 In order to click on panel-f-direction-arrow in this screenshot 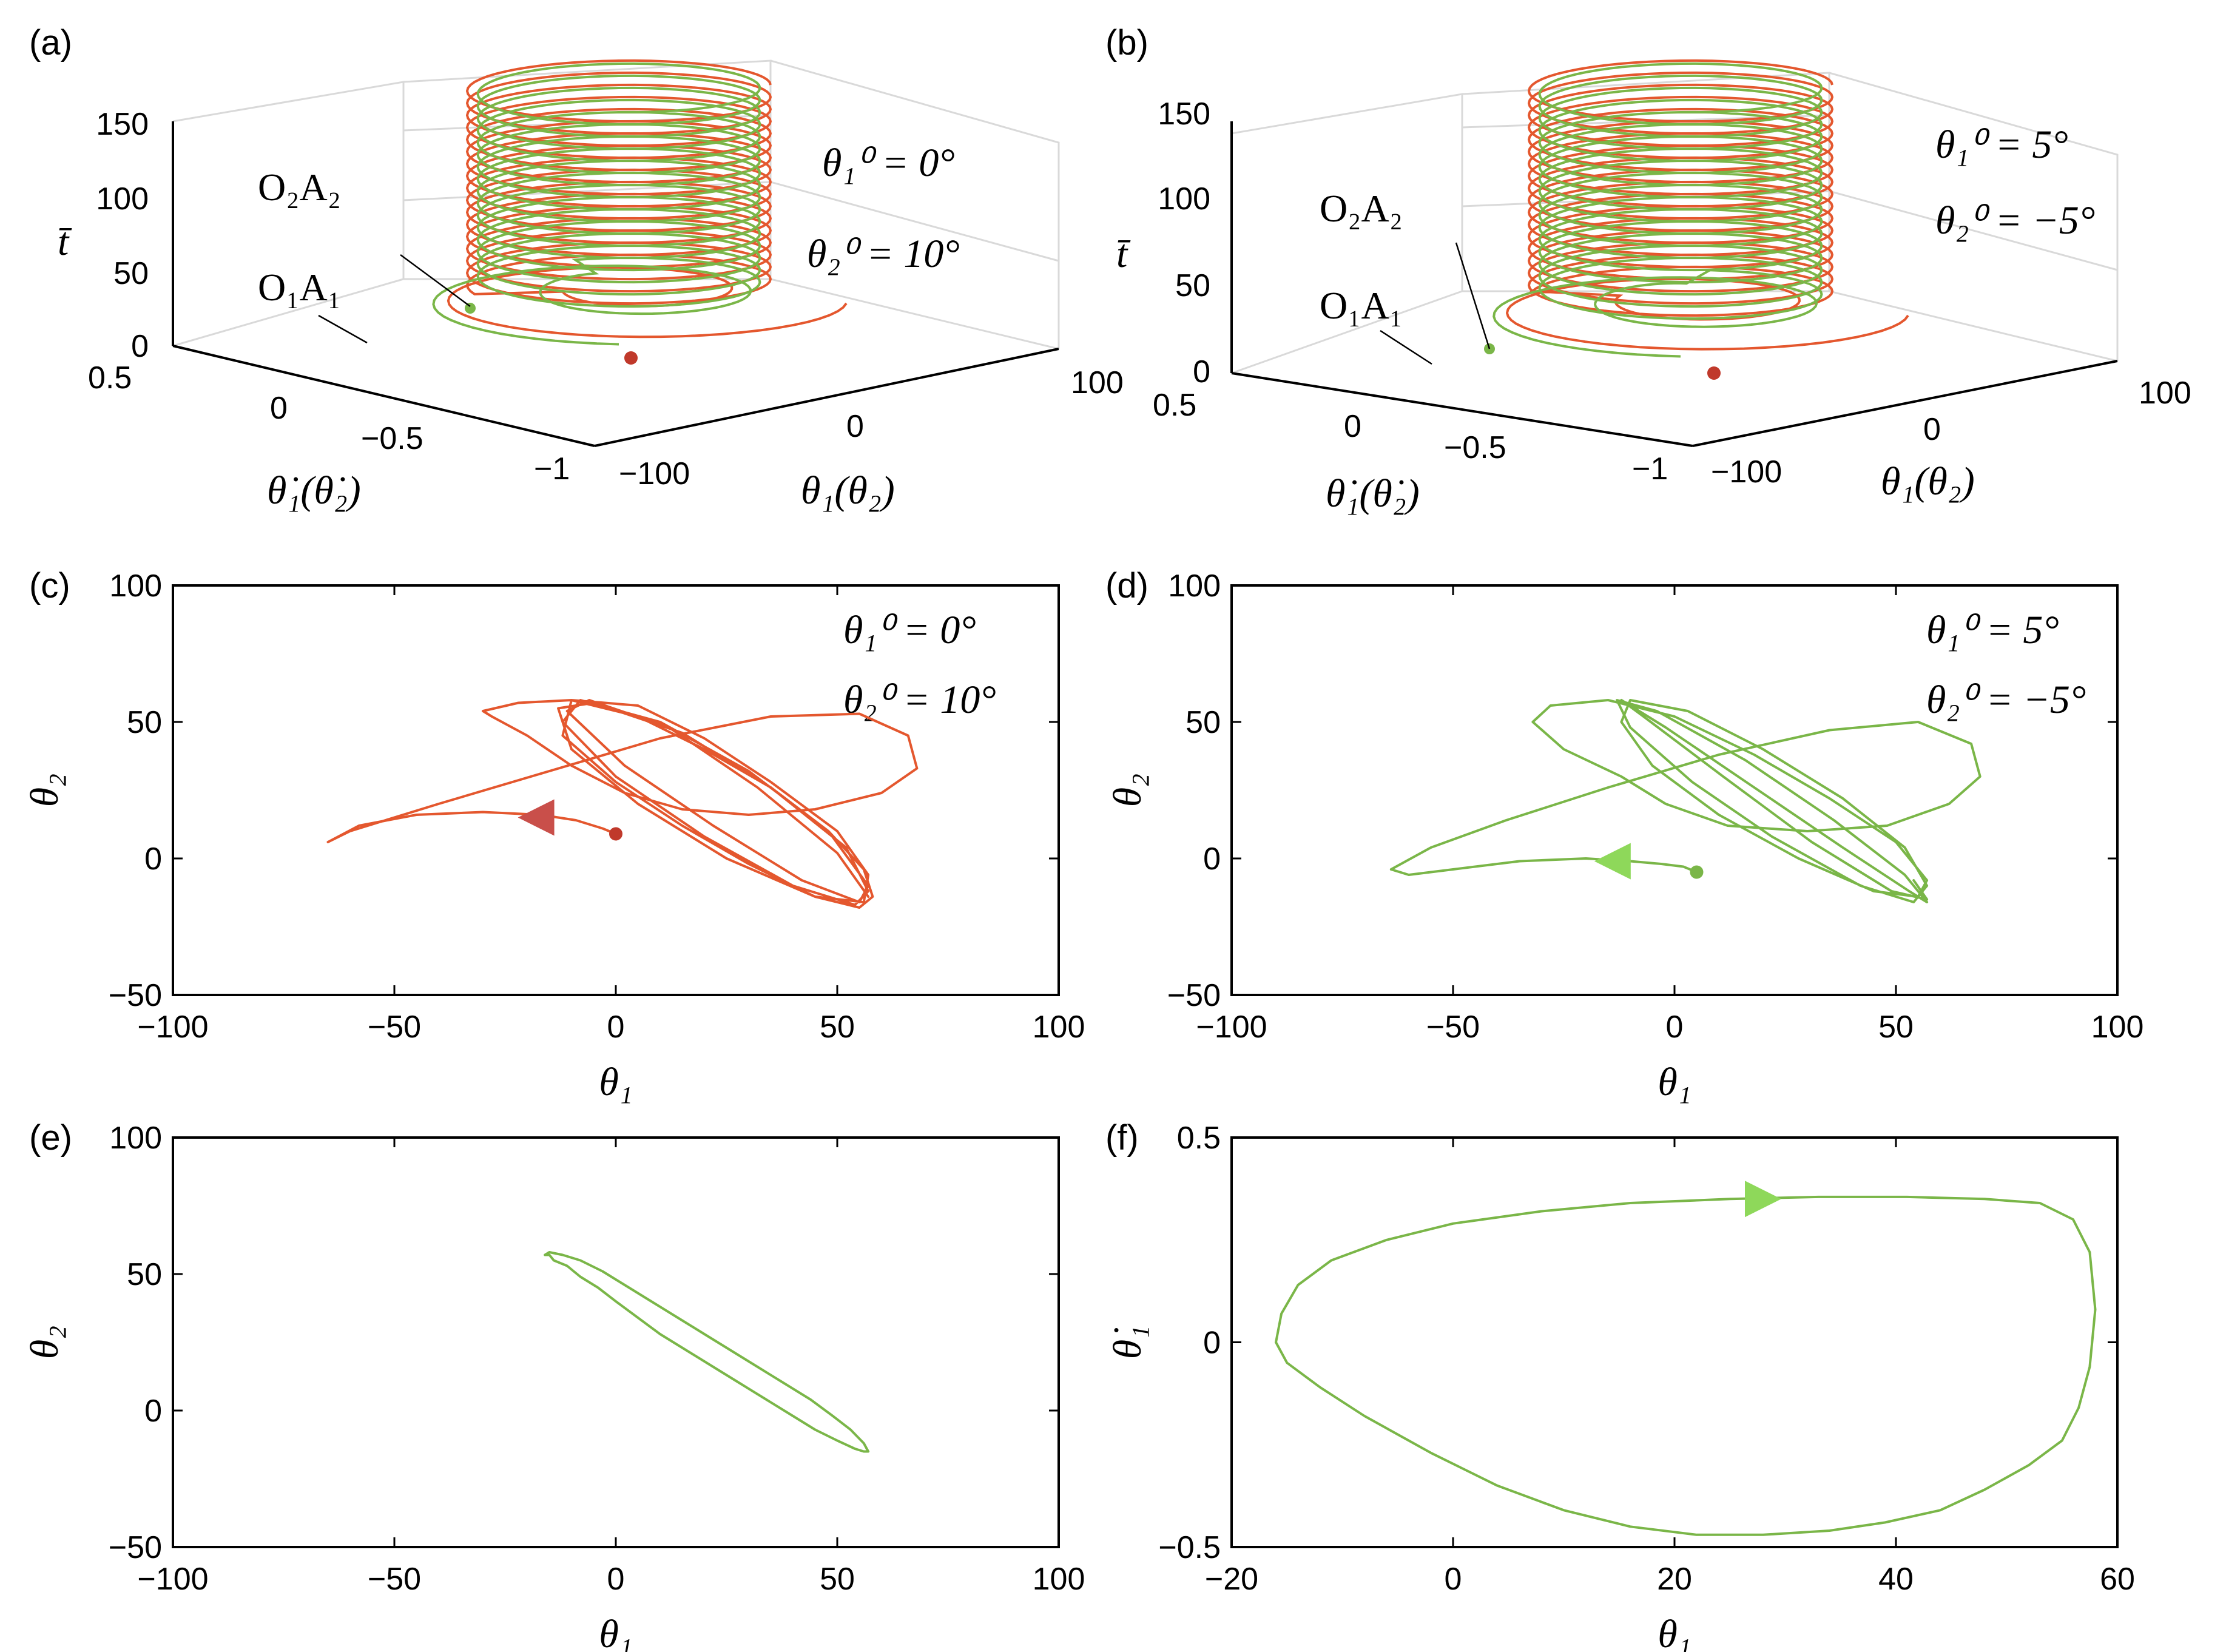, I will do `click(1763, 1199)`.